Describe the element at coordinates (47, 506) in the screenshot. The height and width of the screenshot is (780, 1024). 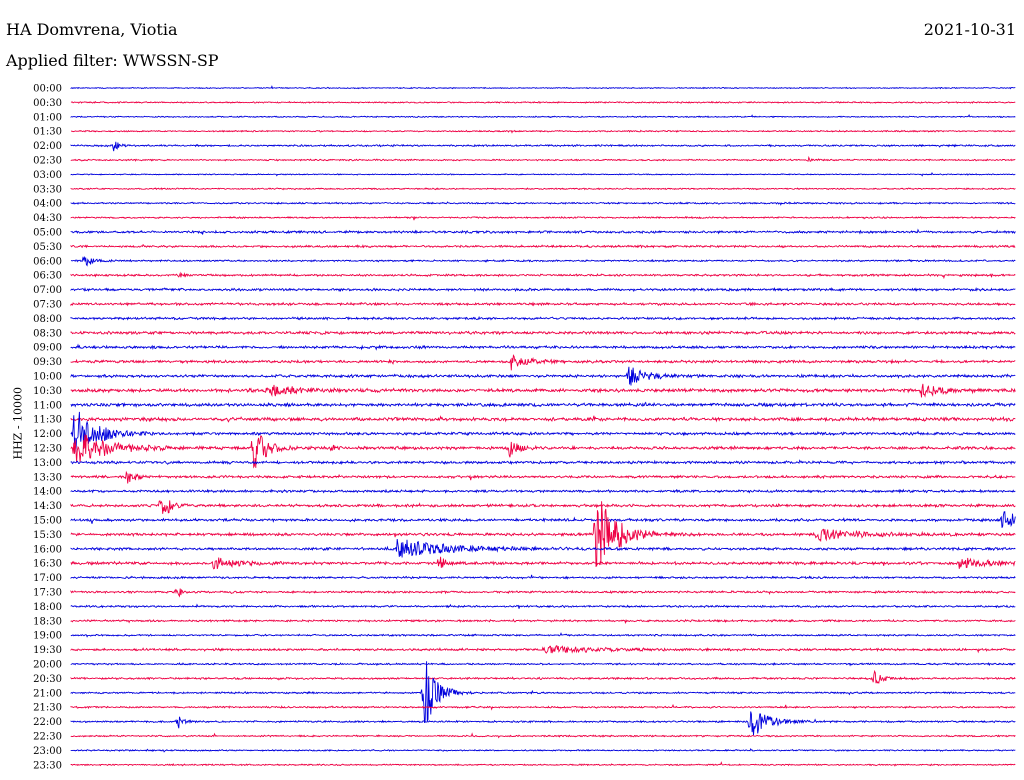
I see `time-tick-label: 14:30` at that location.